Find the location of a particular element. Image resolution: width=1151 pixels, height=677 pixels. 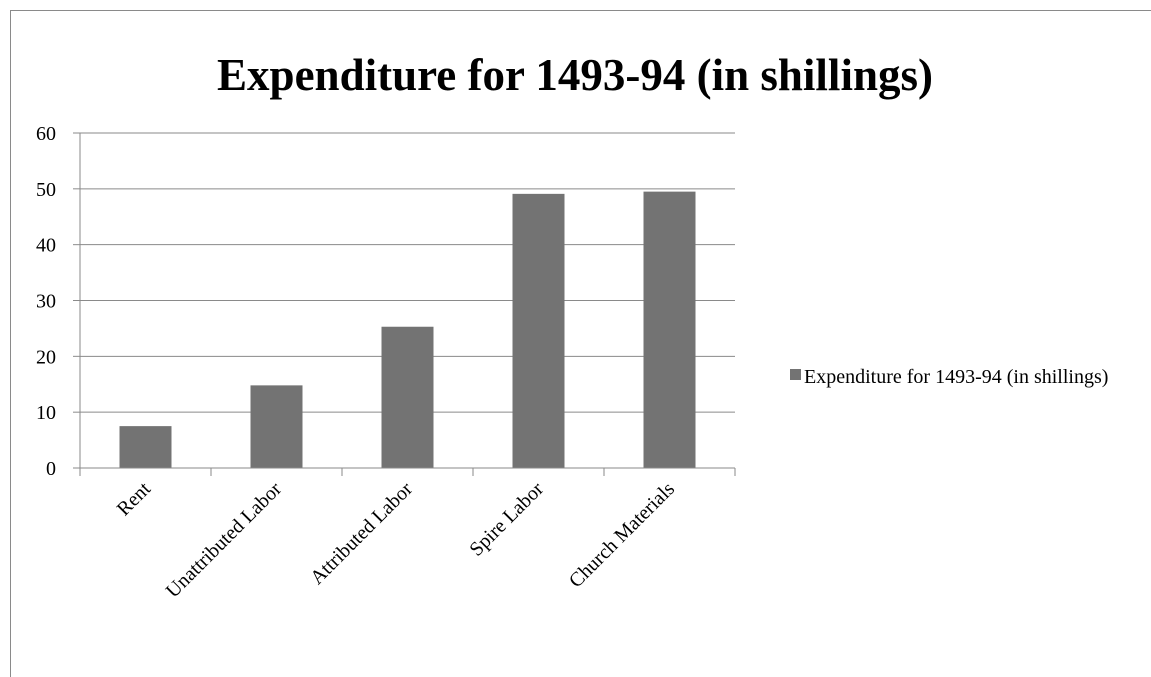

chart-title: Expenditure for 1493-94 (in shillings) is located at coordinates (575, 75).